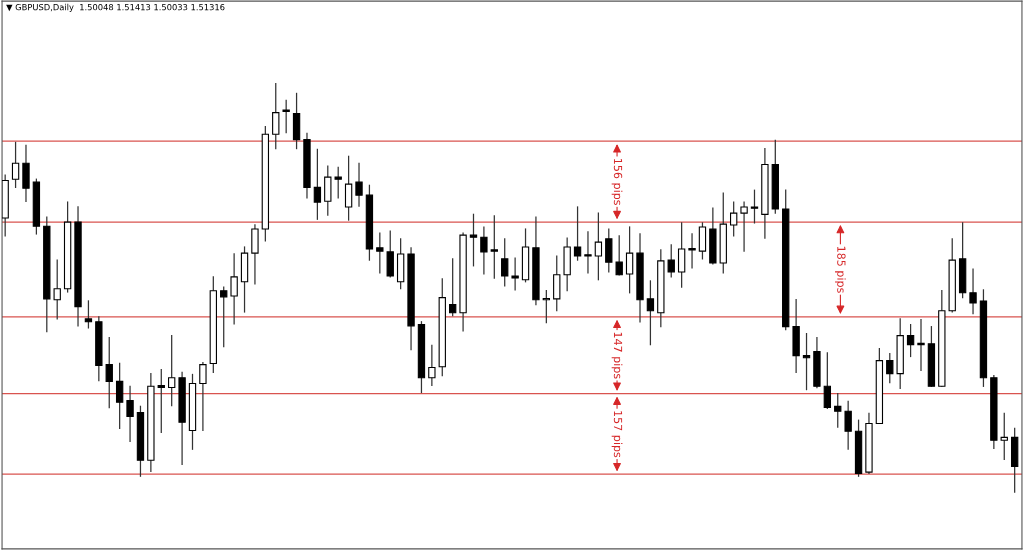  I want to click on annotation: 147 pips, so click(617, 355).